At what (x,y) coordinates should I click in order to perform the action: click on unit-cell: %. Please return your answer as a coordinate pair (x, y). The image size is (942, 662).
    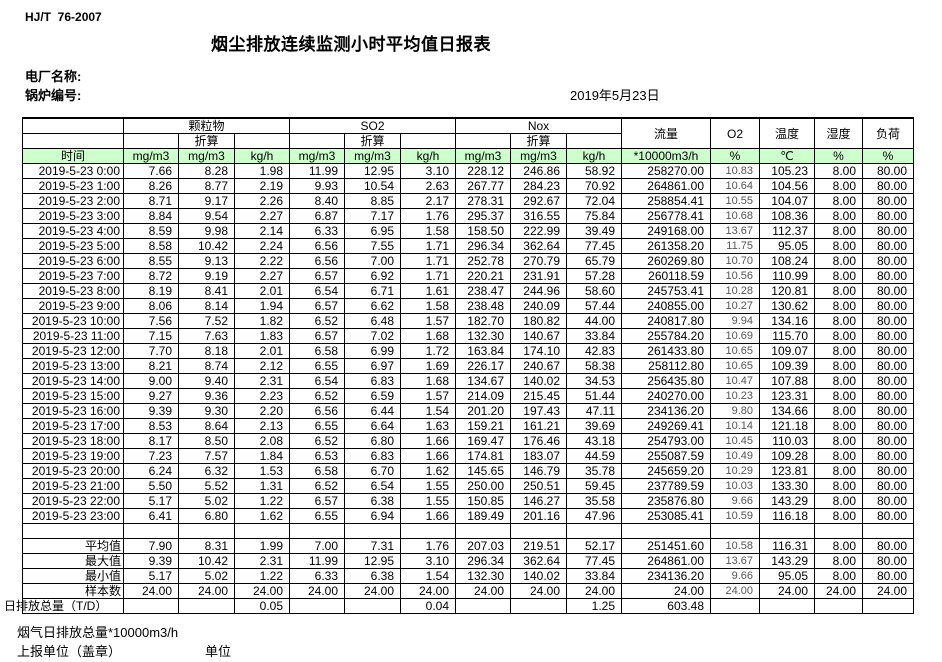
    Looking at the image, I should click on (888, 156).